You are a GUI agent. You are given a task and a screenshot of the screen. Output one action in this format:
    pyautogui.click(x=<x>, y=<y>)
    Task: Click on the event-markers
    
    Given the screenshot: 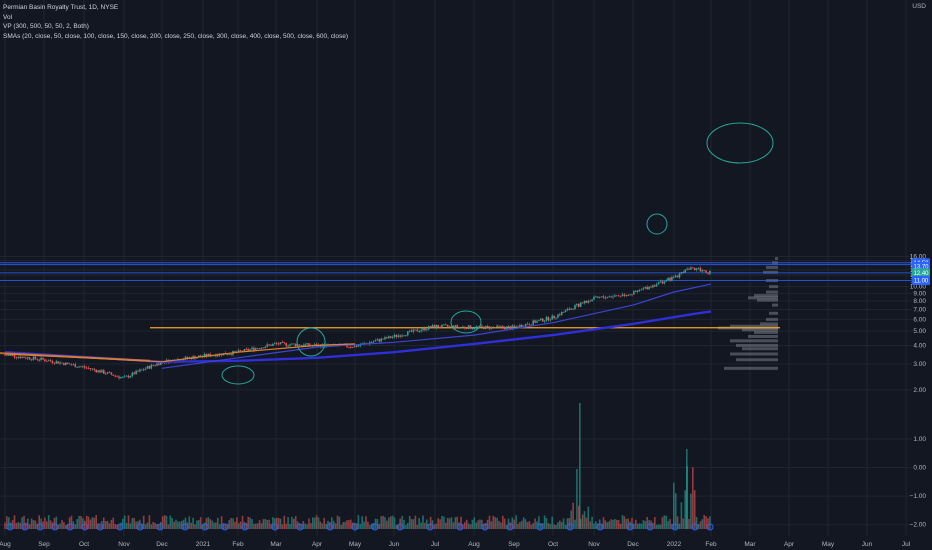 What is the action you would take?
    pyautogui.click(x=360, y=527)
    